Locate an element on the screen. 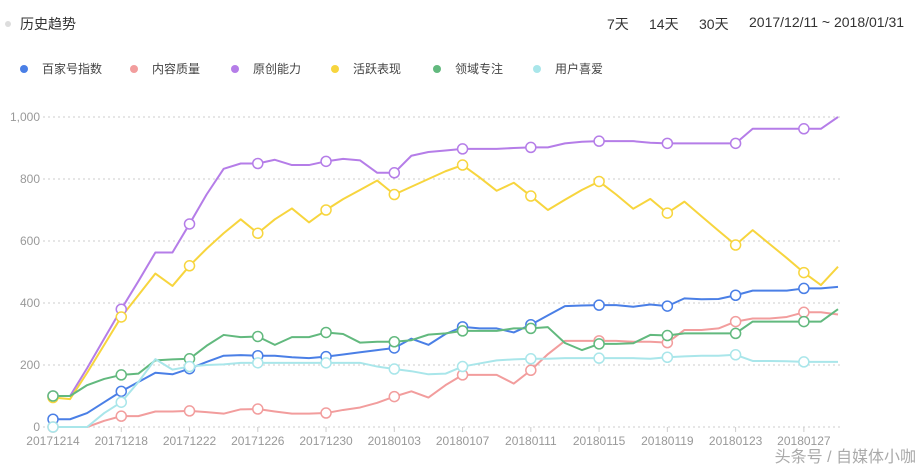 Image resolution: width=922 pixels, height=467 pixels. y-tick-label: 600 is located at coordinates (30, 241).